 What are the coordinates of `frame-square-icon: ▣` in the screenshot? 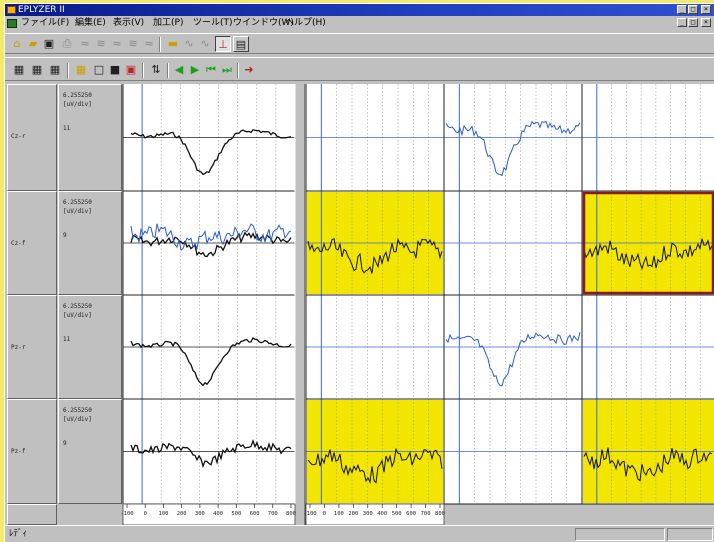 It's located at (131, 69).